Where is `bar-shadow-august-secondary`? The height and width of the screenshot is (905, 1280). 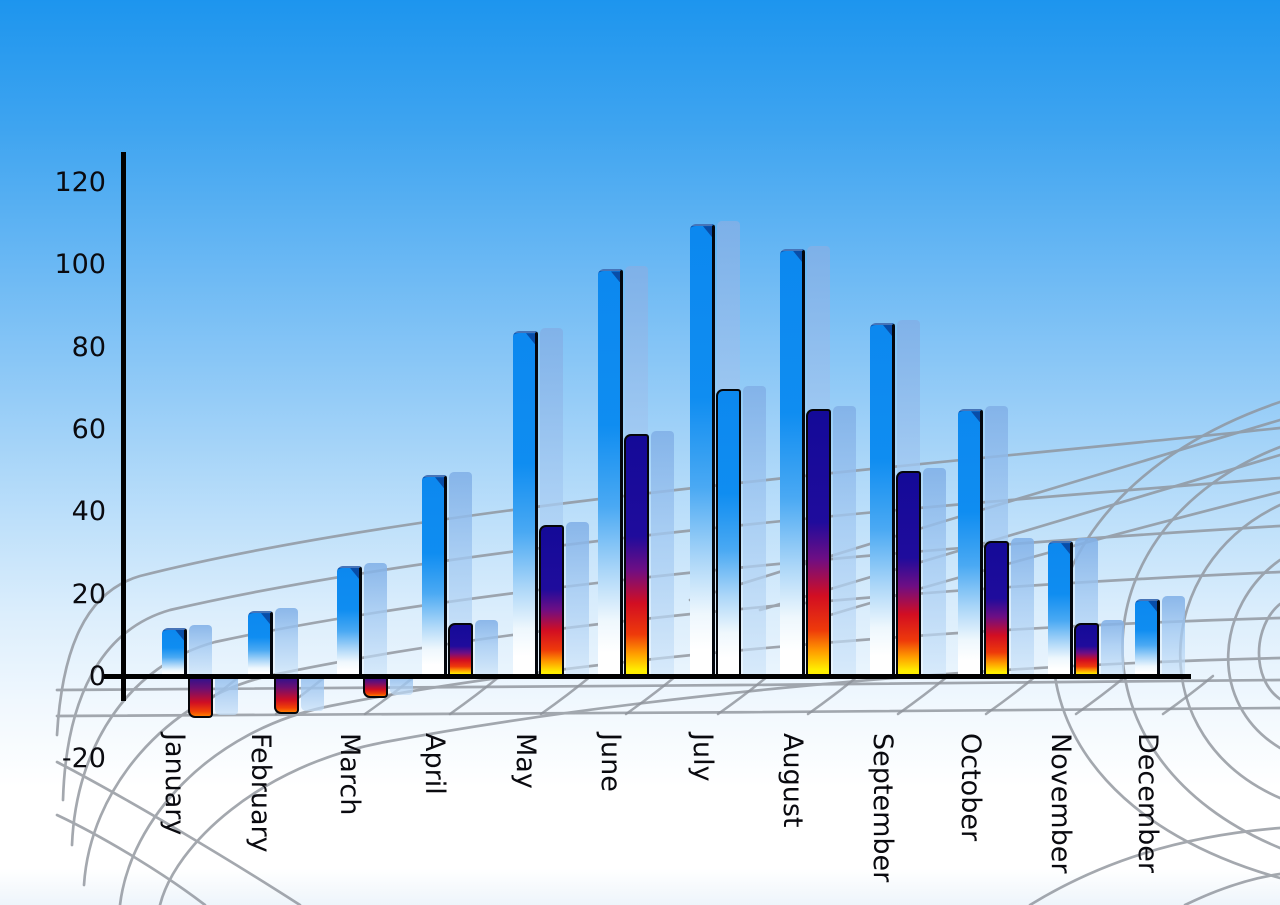 bar-shadow-august-secondary is located at coordinates (844, 541).